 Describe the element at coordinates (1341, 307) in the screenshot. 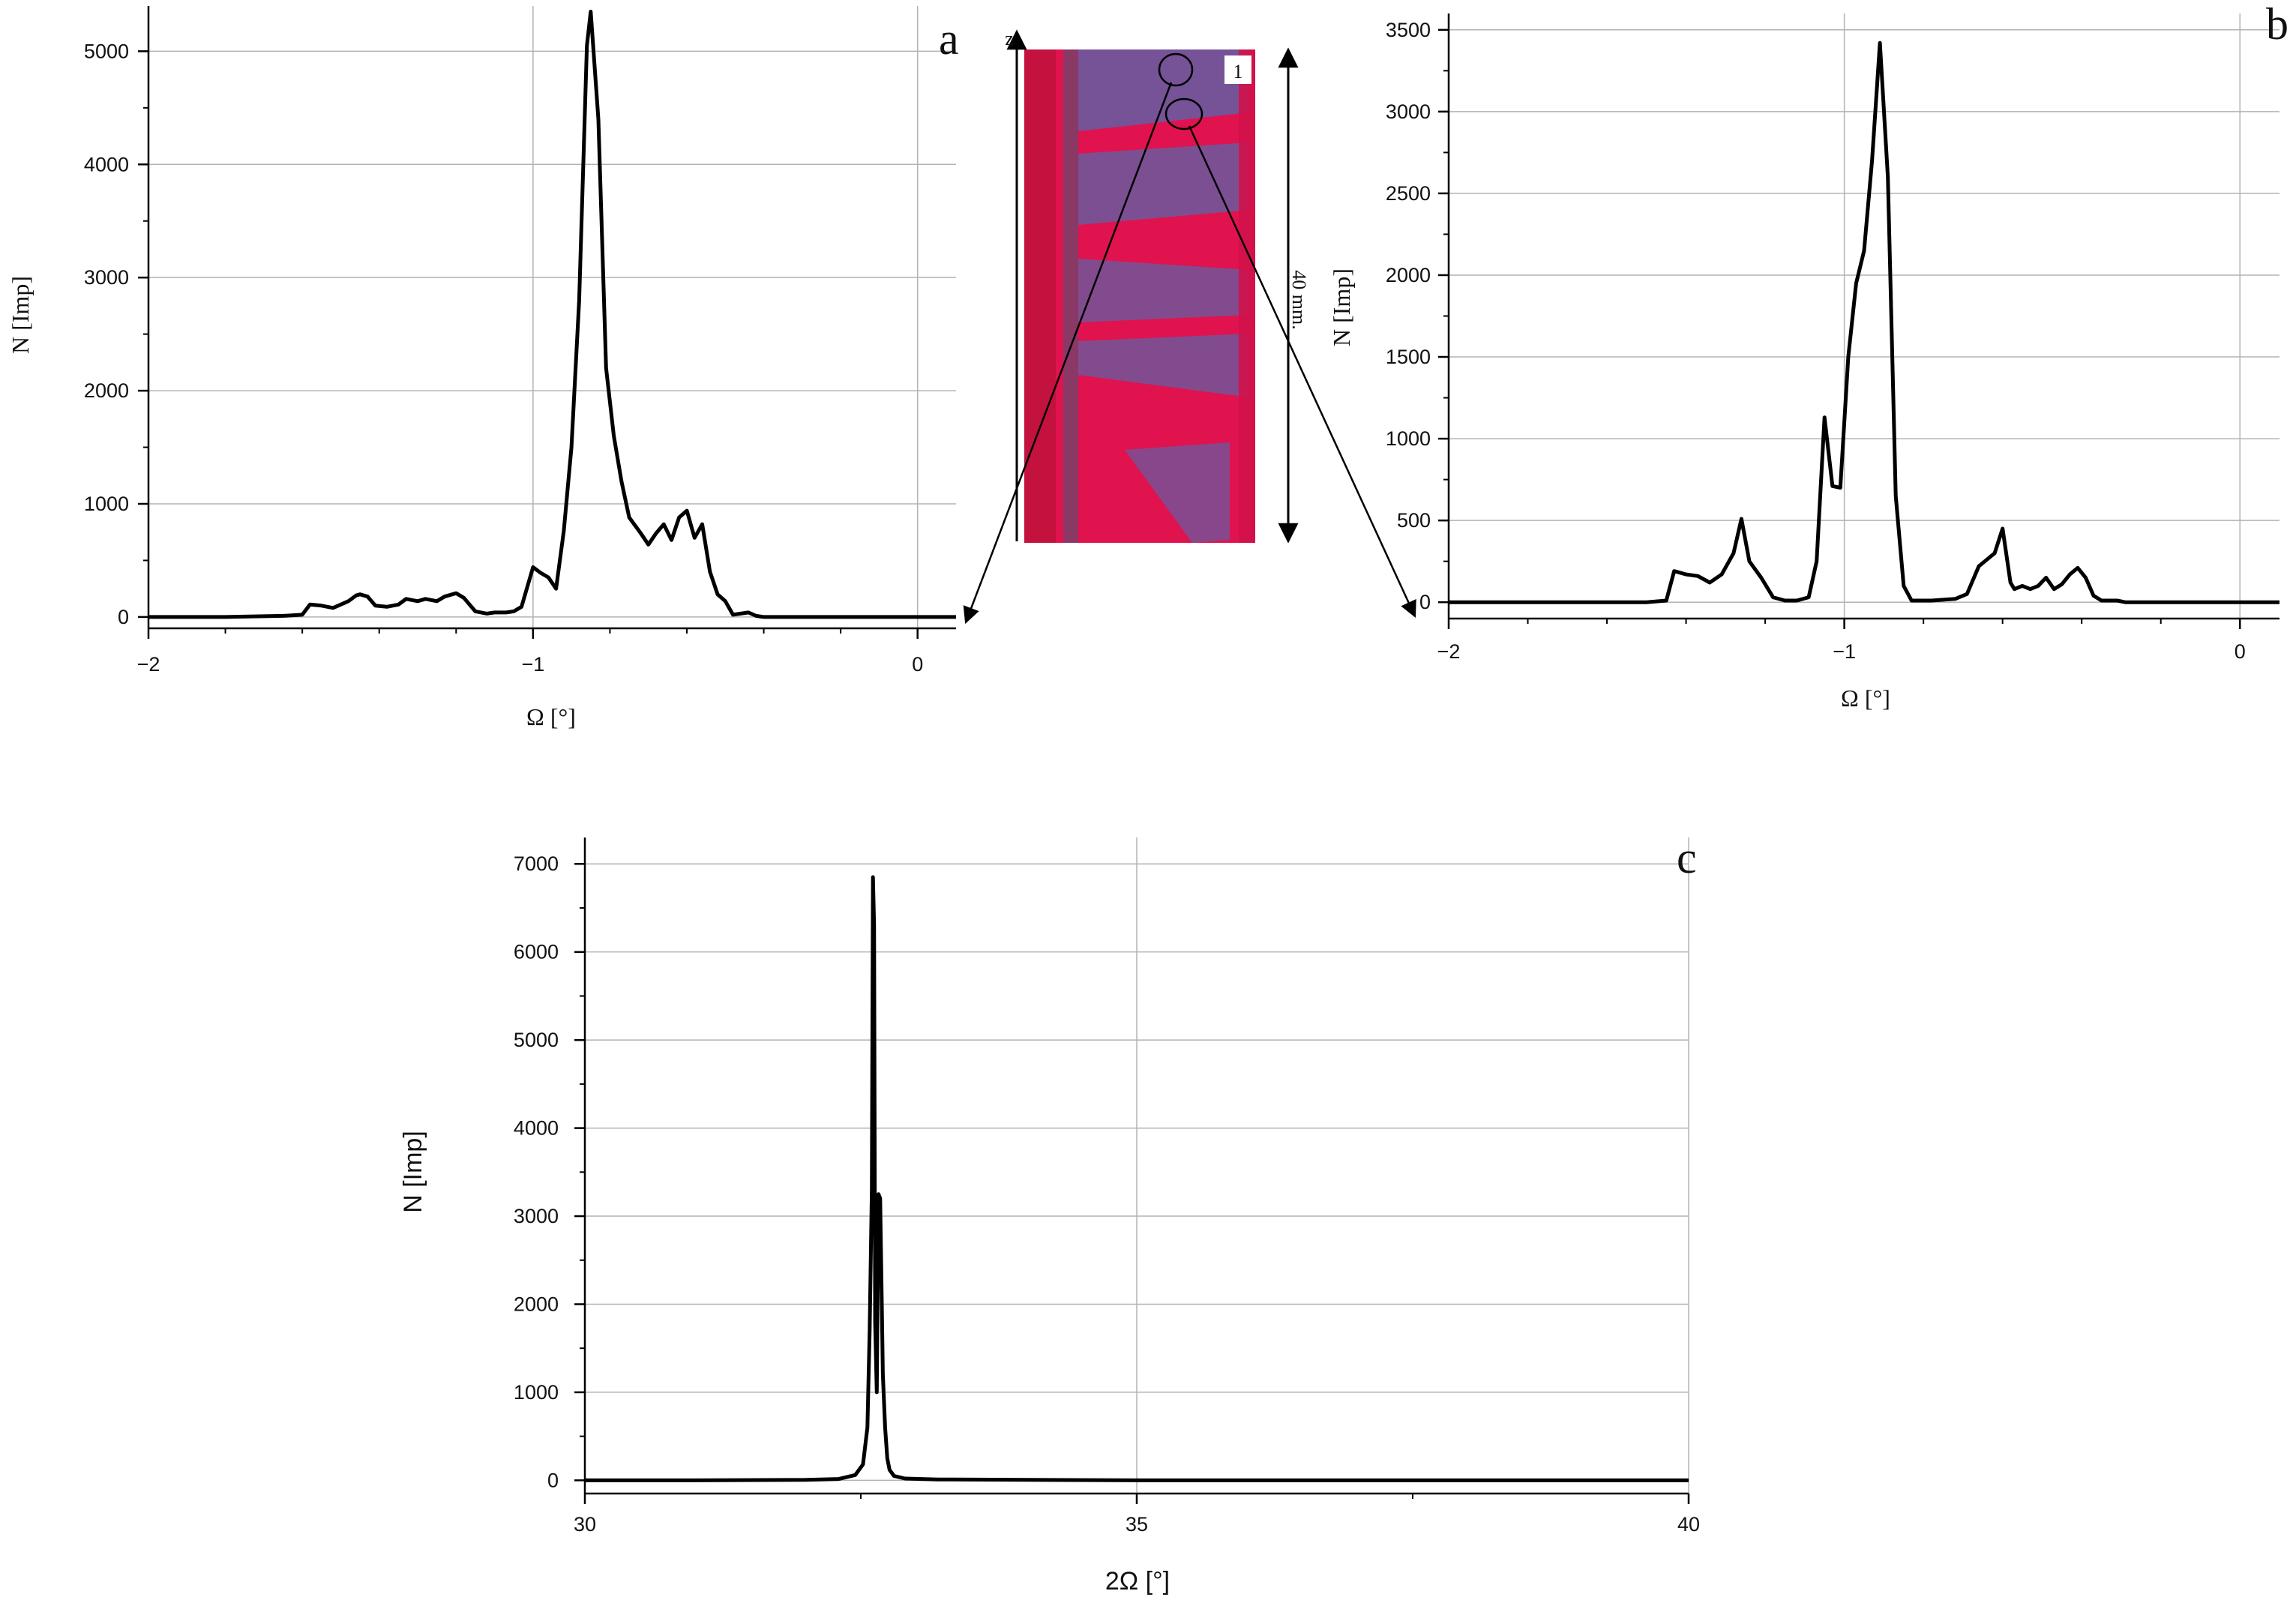

I see `y-axis-title-b: N [Imp]` at that location.